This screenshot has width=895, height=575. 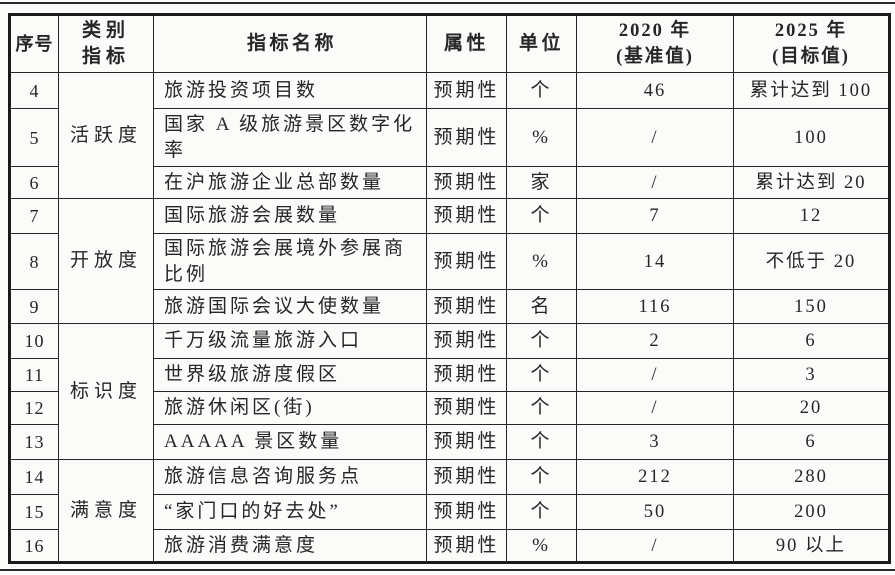 What do you see at coordinates (541, 182) in the screenshot?
I see `cell-unit: 家` at bounding box center [541, 182].